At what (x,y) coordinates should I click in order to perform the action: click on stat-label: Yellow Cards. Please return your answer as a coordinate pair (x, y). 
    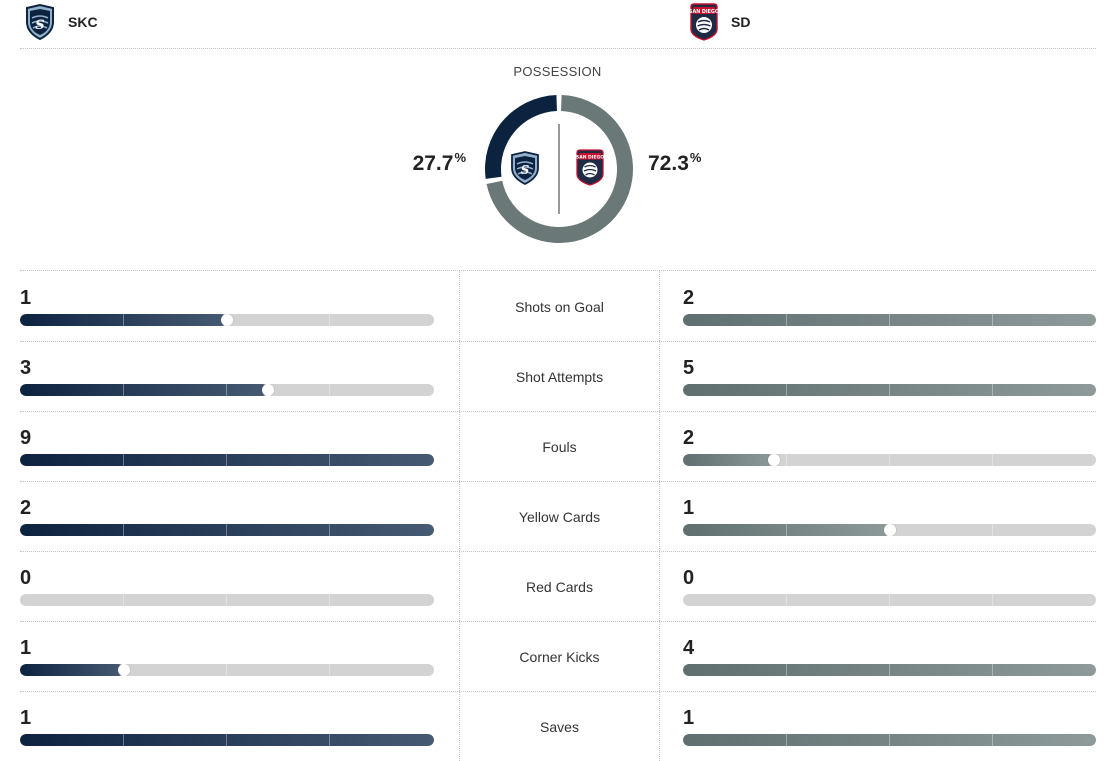
    Looking at the image, I should click on (559, 517).